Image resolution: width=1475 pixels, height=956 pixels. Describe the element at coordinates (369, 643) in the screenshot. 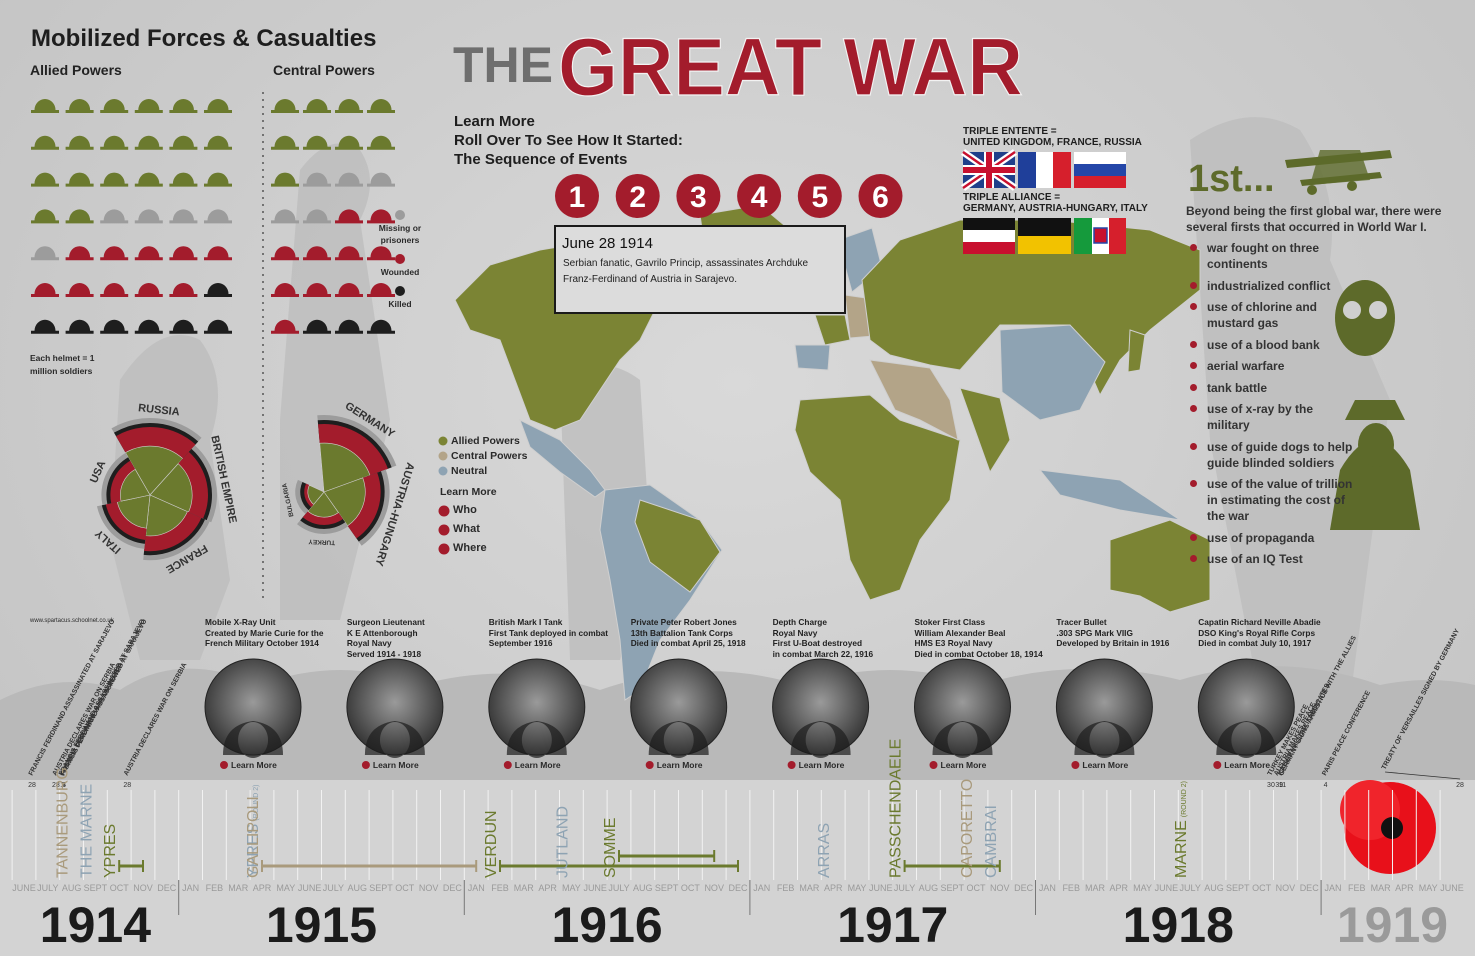

I see `card-line: Royal Navy` at that location.